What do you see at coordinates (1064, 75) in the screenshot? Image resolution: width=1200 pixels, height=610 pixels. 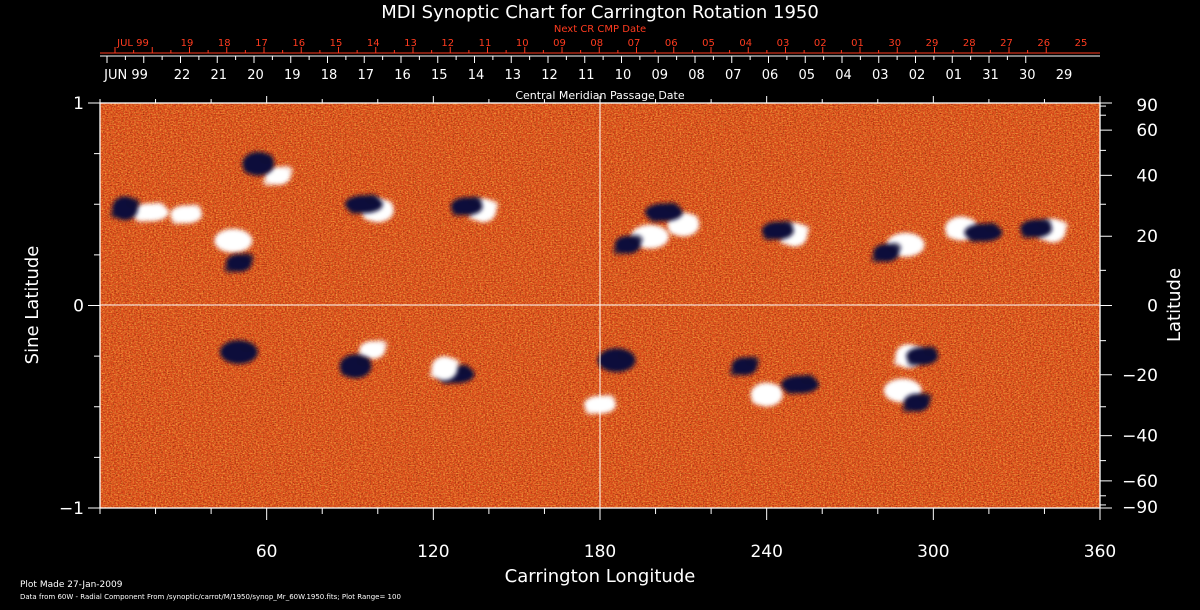 I see `white-date-label: 29` at bounding box center [1064, 75].